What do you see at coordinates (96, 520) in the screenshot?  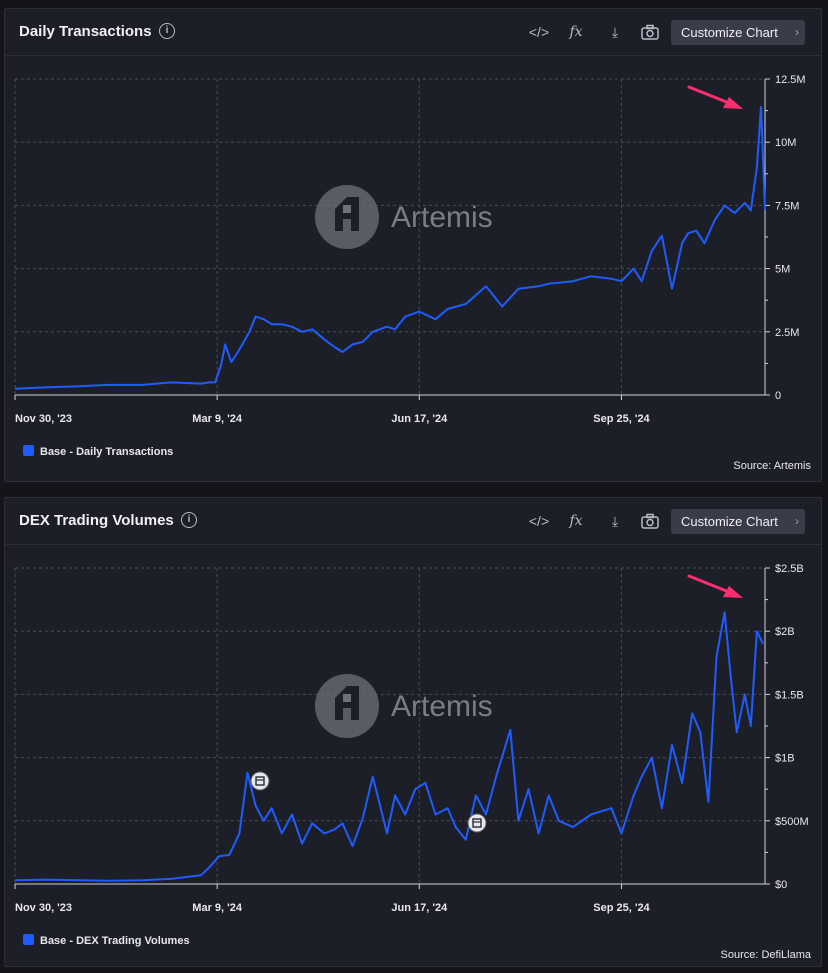 I see `chart-title: DEX Trading Volumes` at bounding box center [96, 520].